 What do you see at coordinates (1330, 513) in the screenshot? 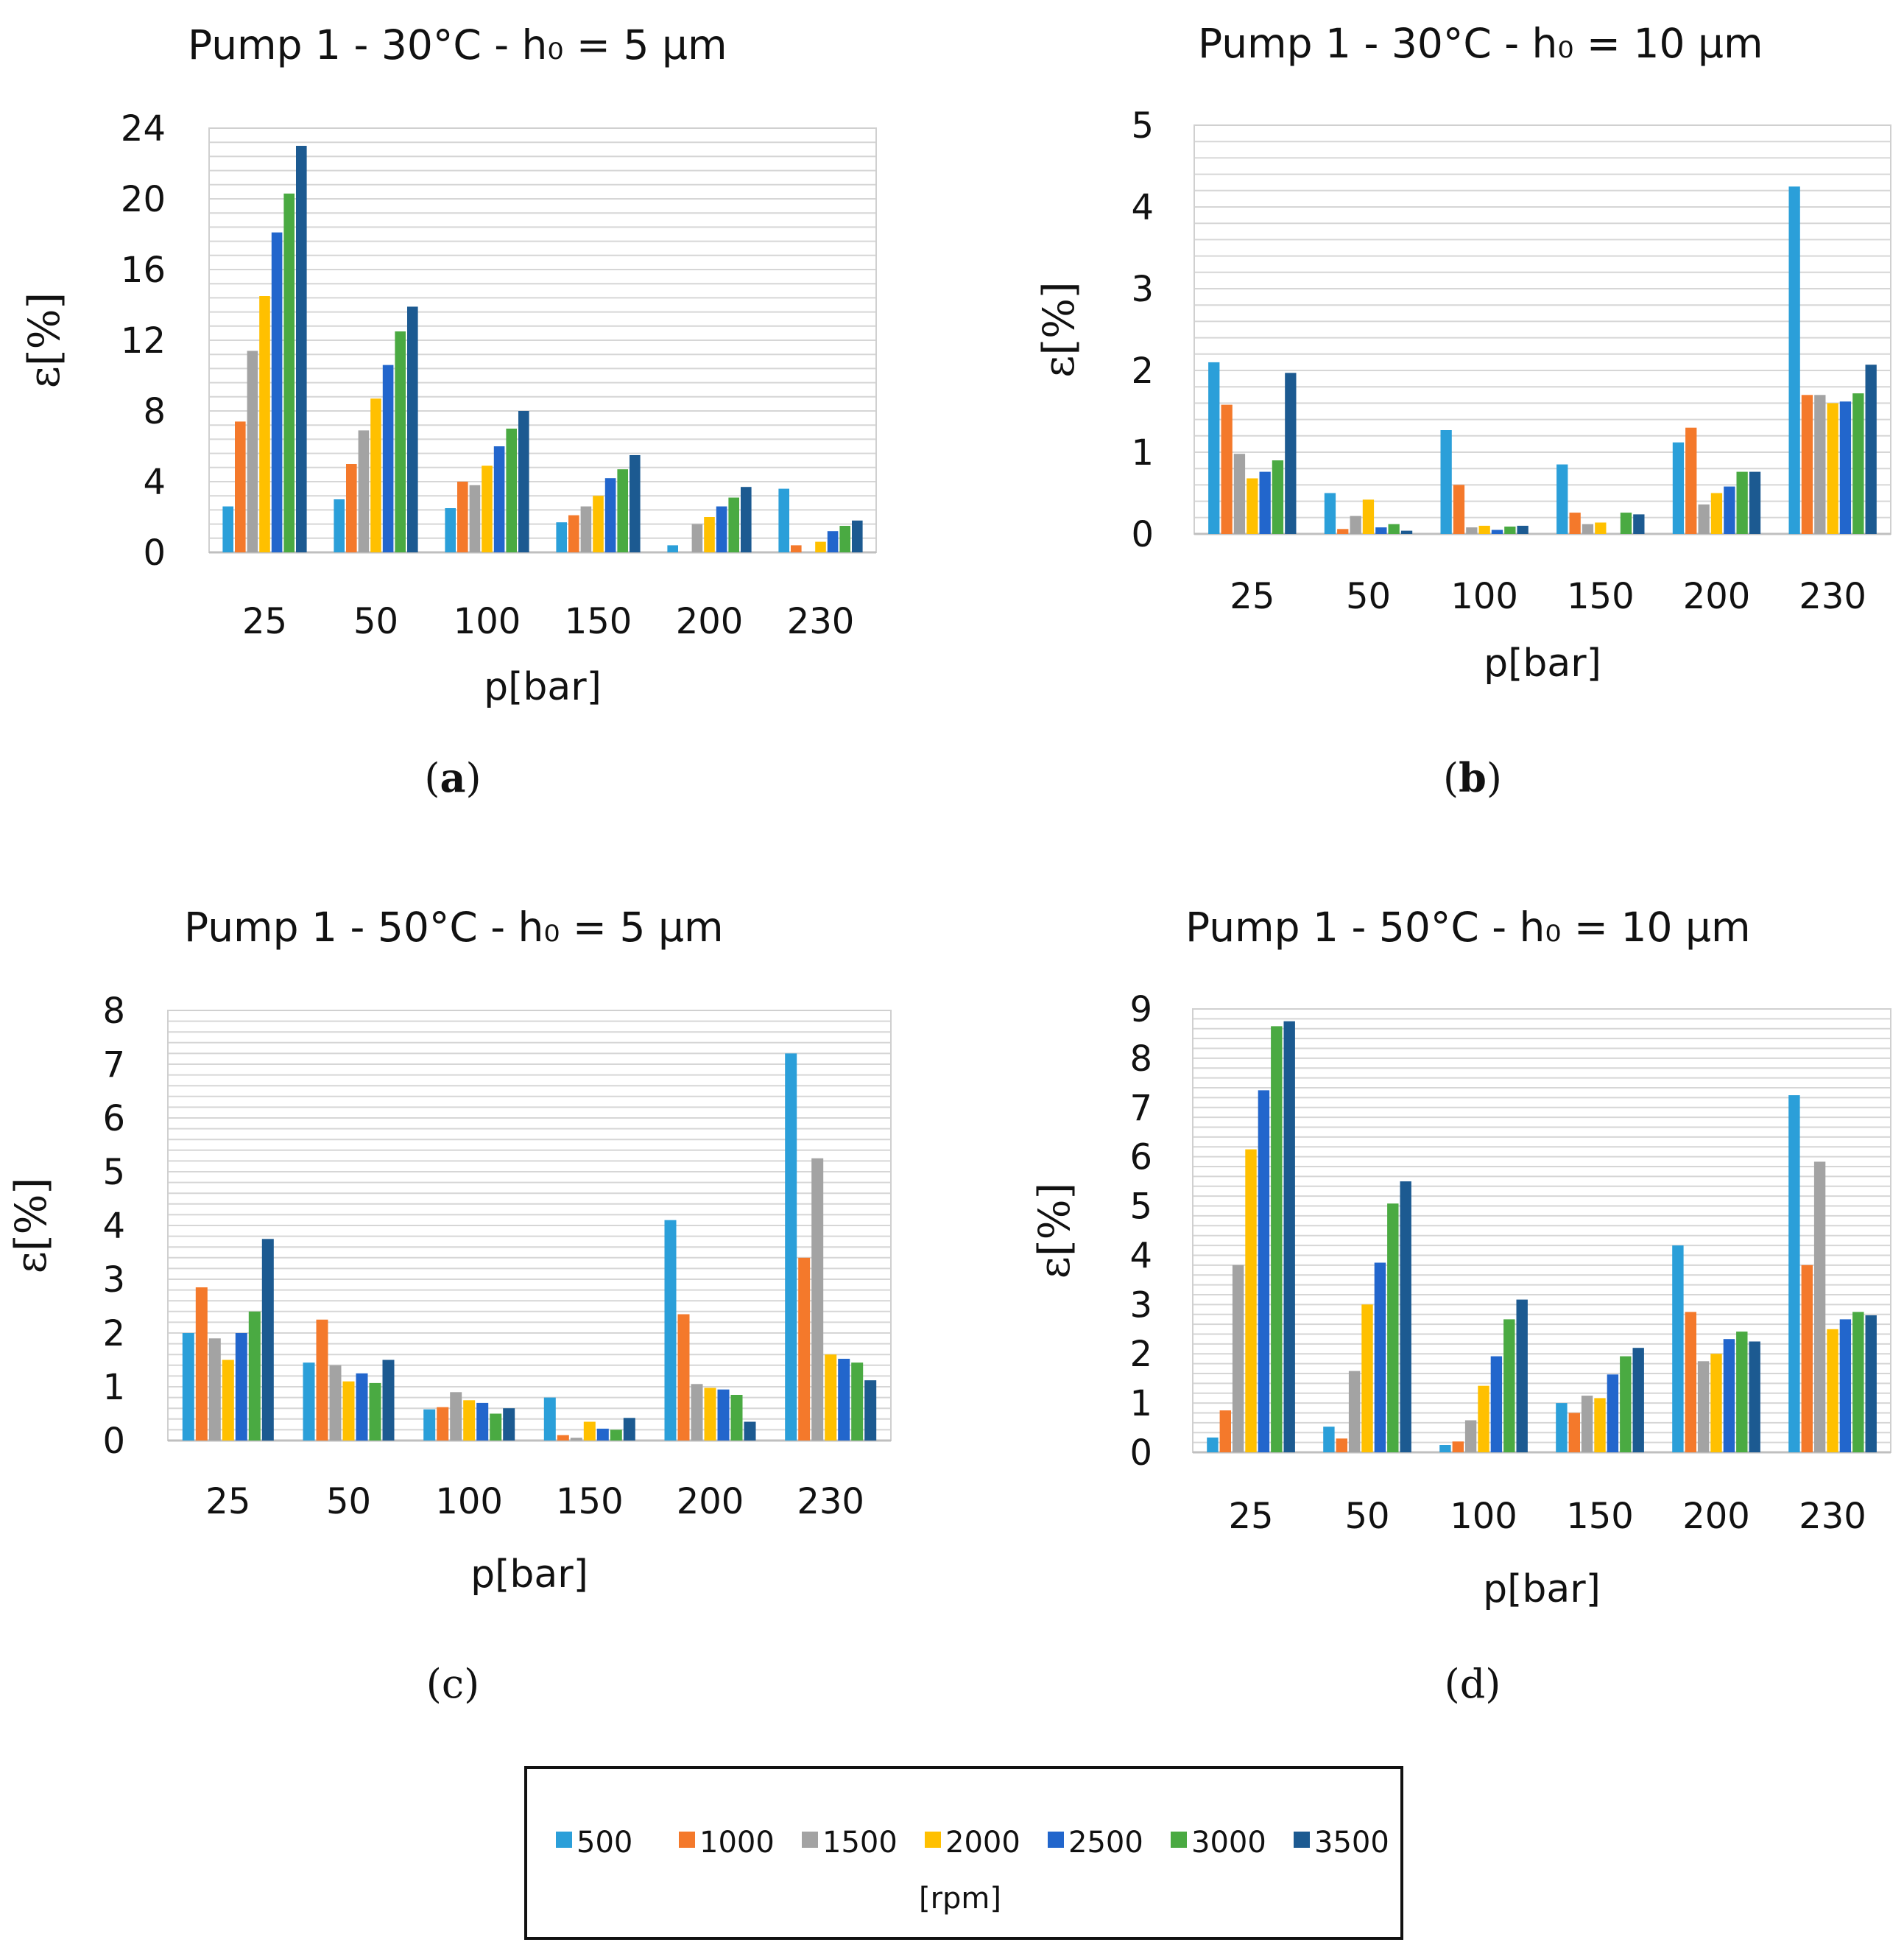
I see `bar-500rpm-50bar` at bounding box center [1330, 513].